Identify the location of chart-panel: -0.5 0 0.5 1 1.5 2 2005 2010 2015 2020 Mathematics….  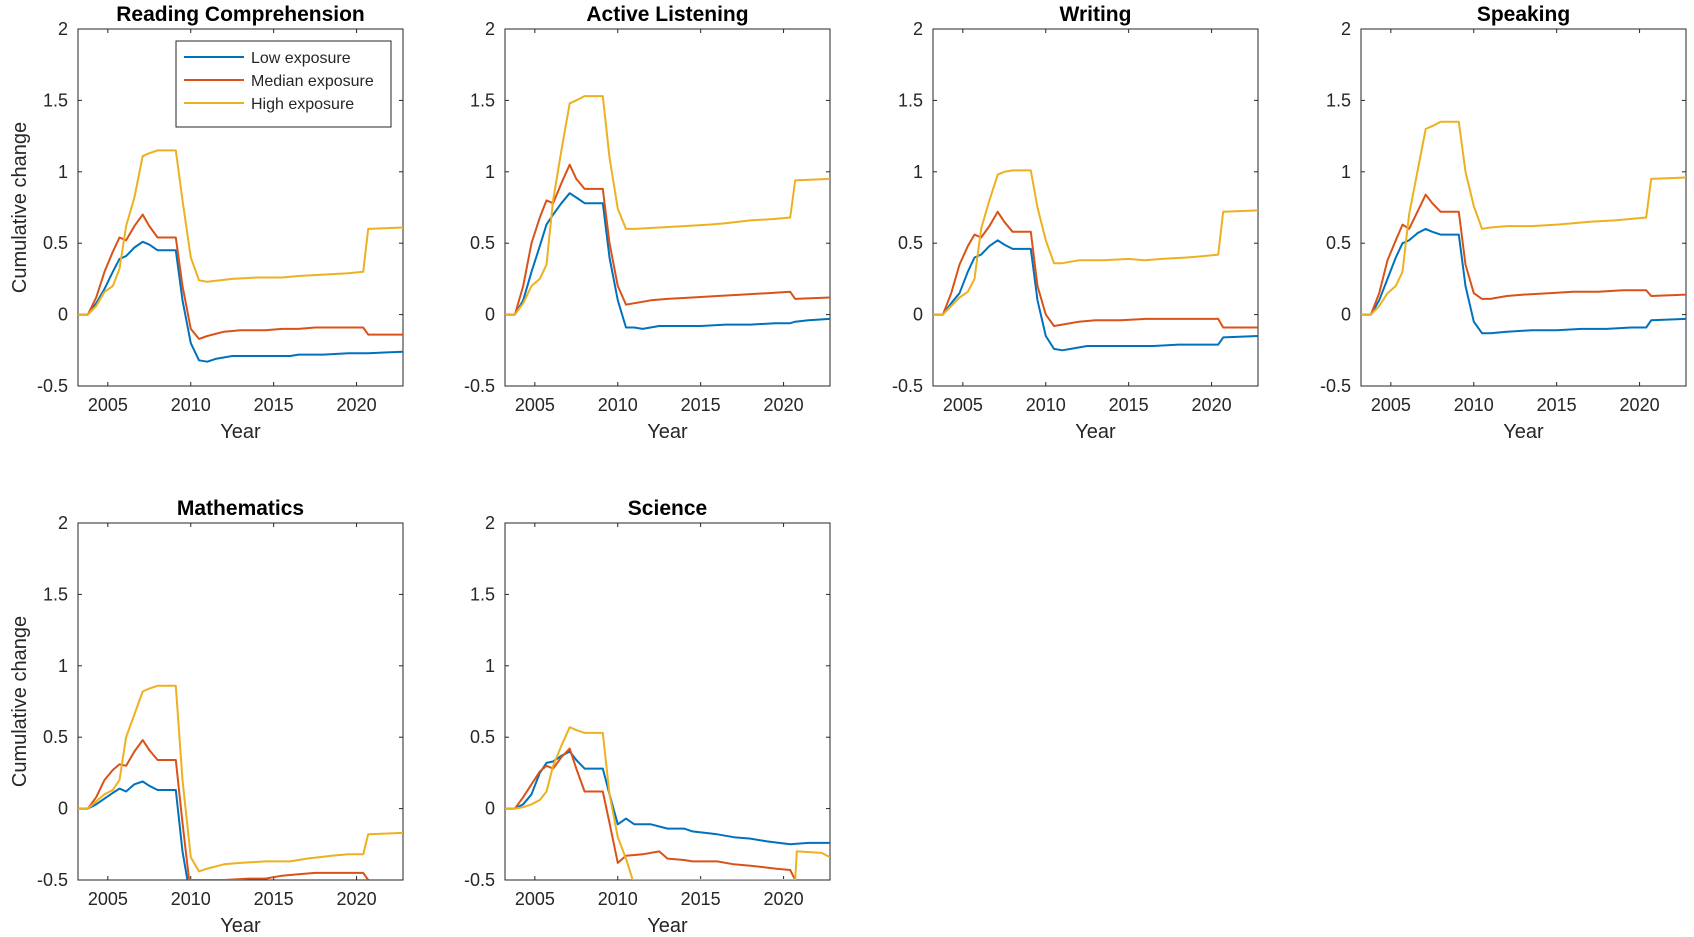
(206, 717).